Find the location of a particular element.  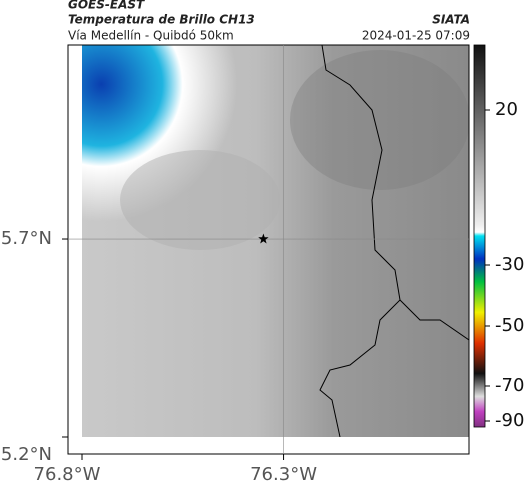

colorbar-label: 20 is located at coordinates (506, 109).